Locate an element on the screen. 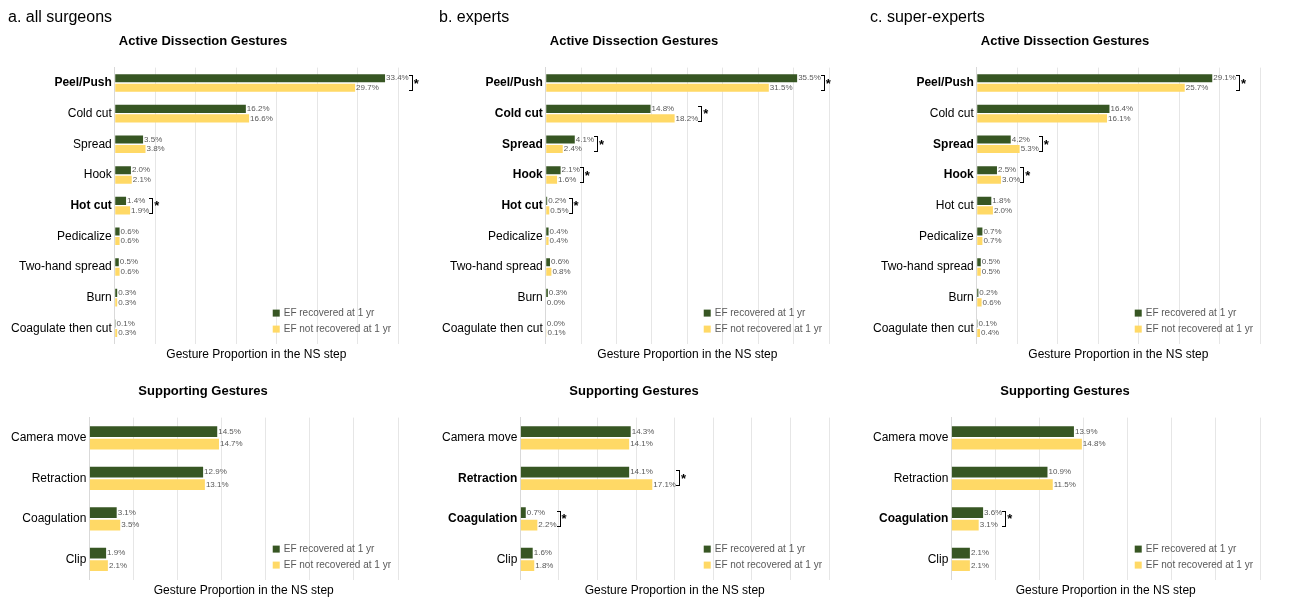 This screenshot has width=1309, height=613. data-label: 35.5% is located at coordinates (809, 78).